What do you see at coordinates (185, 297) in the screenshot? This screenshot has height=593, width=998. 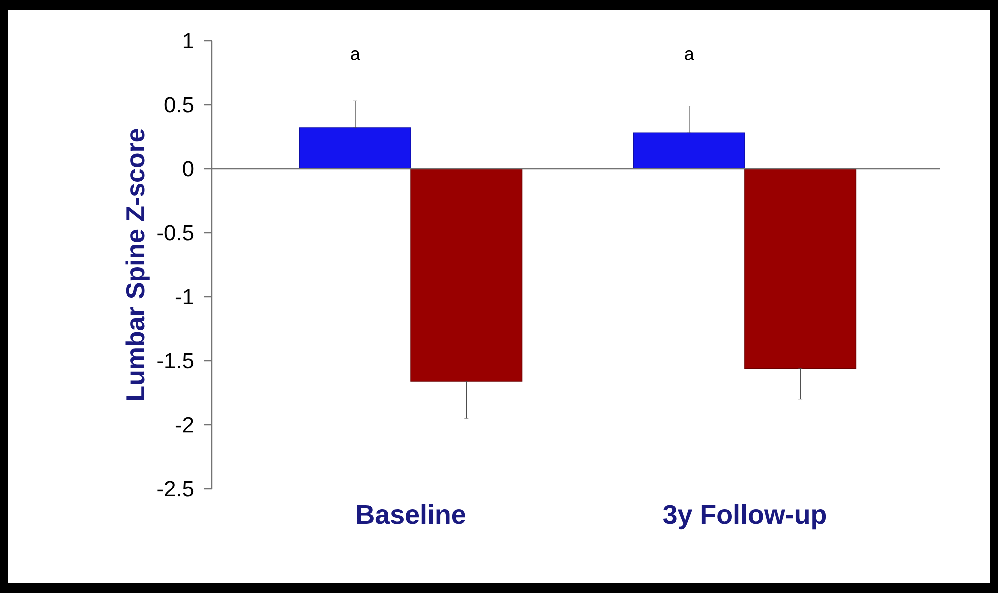 I see `y-tick-label: -1` at bounding box center [185, 297].